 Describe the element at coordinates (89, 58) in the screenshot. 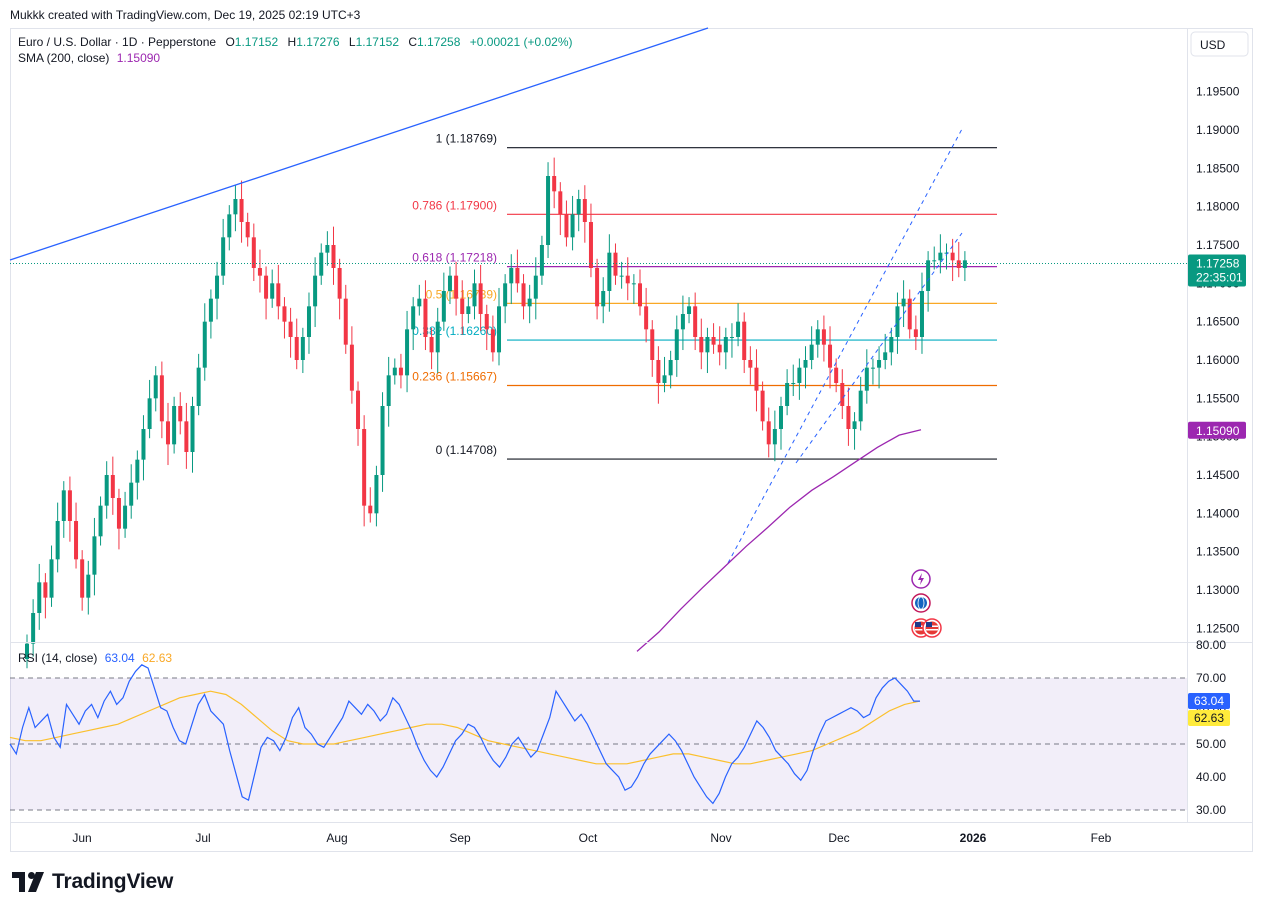

I see `sma-legend: SMA (200, close) 1.15090` at that location.